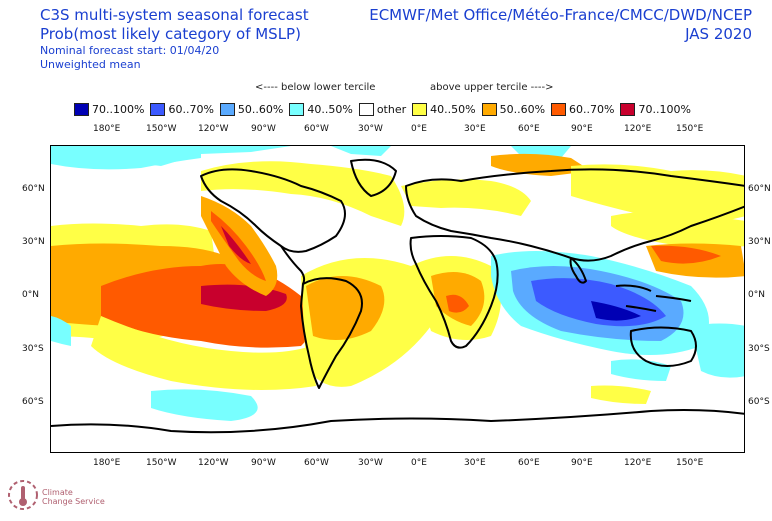 The width and height of the screenshot is (772, 521). What do you see at coordinates (90, 64) in the screenshot?
I see `weighting-note: Unweighted mean` at bounding box center [90, 64].